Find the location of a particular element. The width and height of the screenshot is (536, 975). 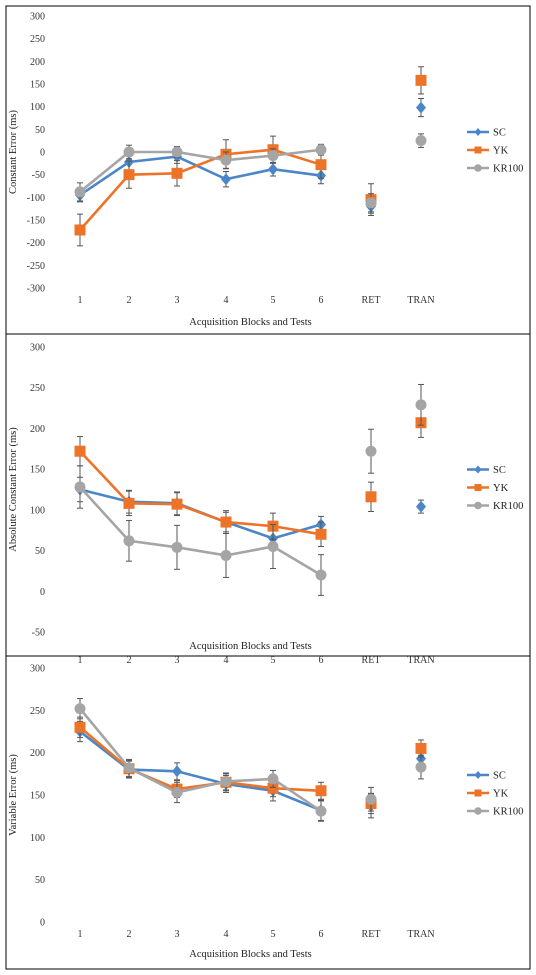

y-tick-label: 200 is located at coordinates (37, 429).